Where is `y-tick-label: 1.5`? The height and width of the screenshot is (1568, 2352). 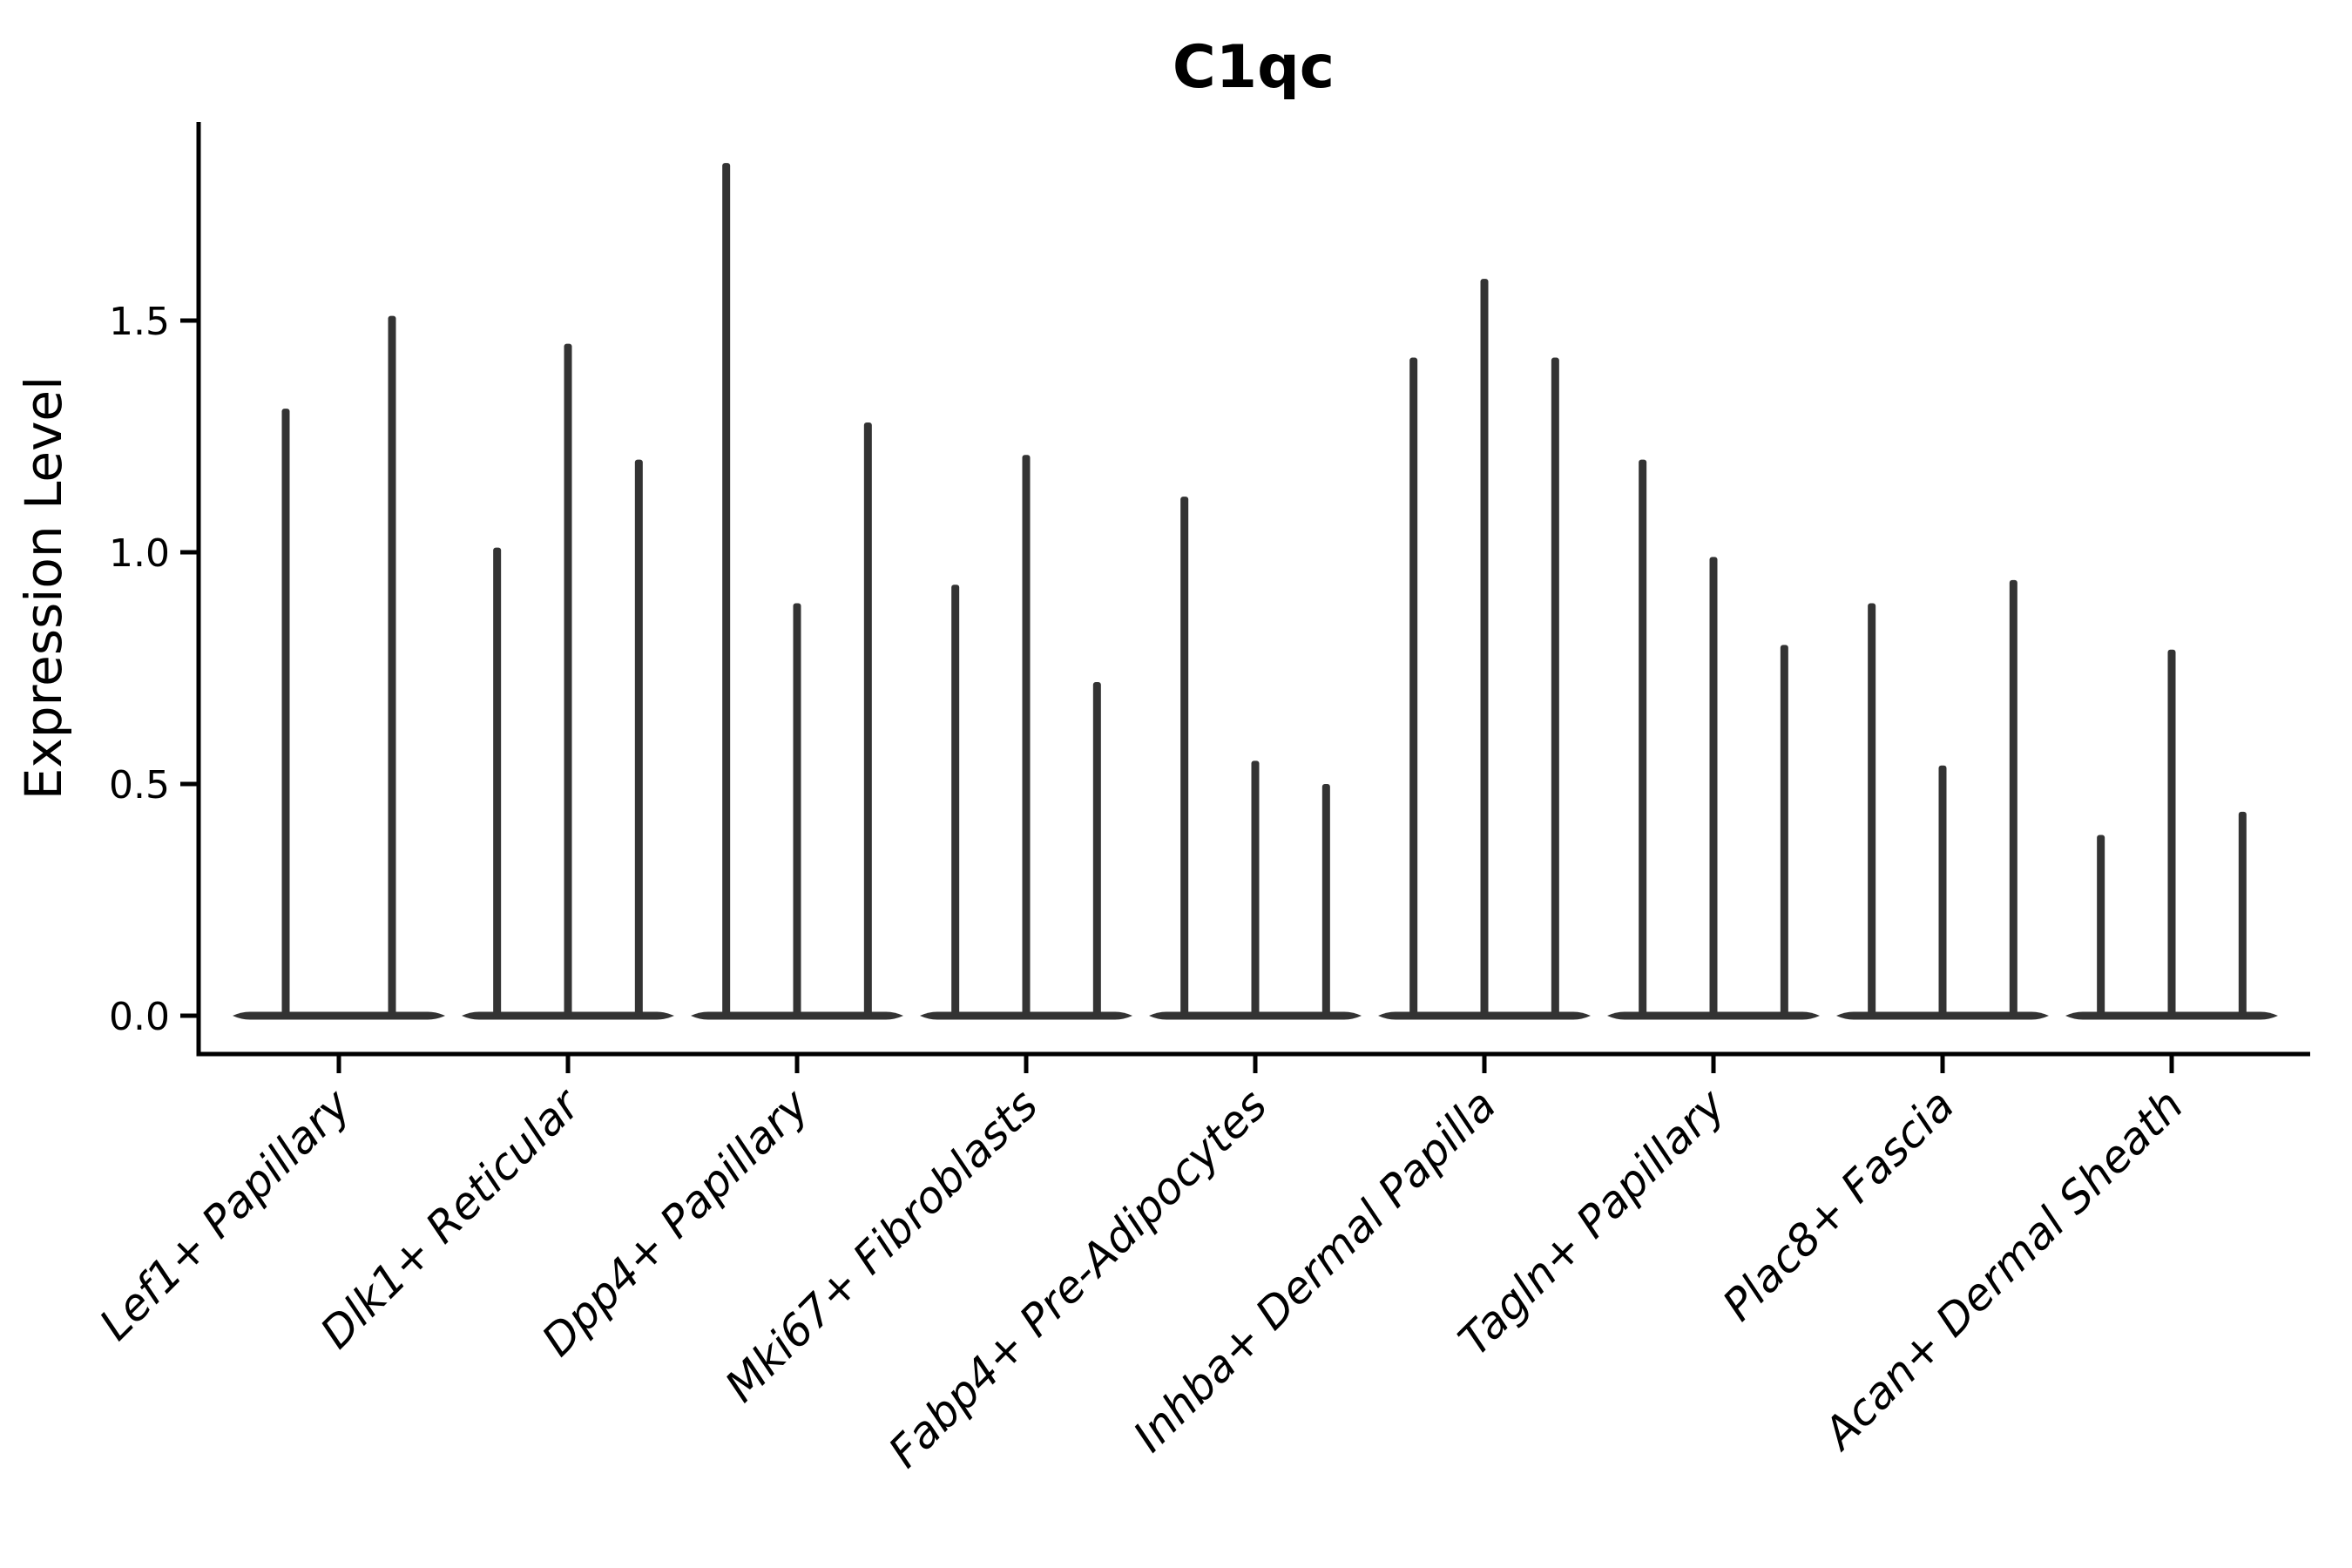 y-tick-label: 1.5 is located at coordinates (139, 322).